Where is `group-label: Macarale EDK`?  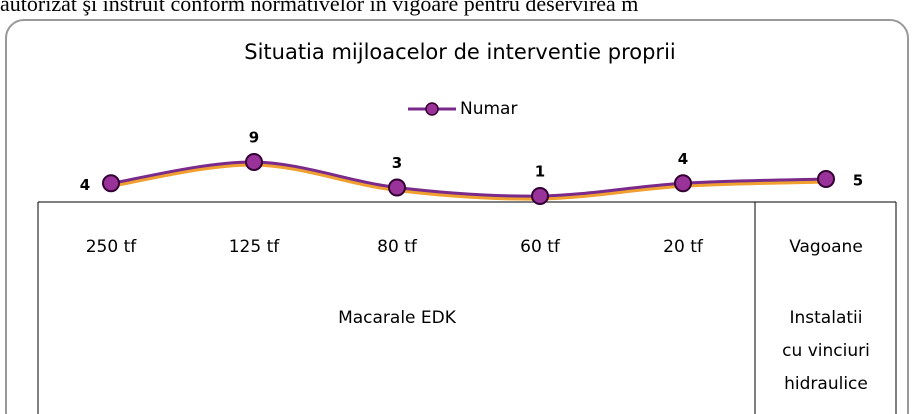 group-label: Macarale EDK is located at coordinates (397, 318).